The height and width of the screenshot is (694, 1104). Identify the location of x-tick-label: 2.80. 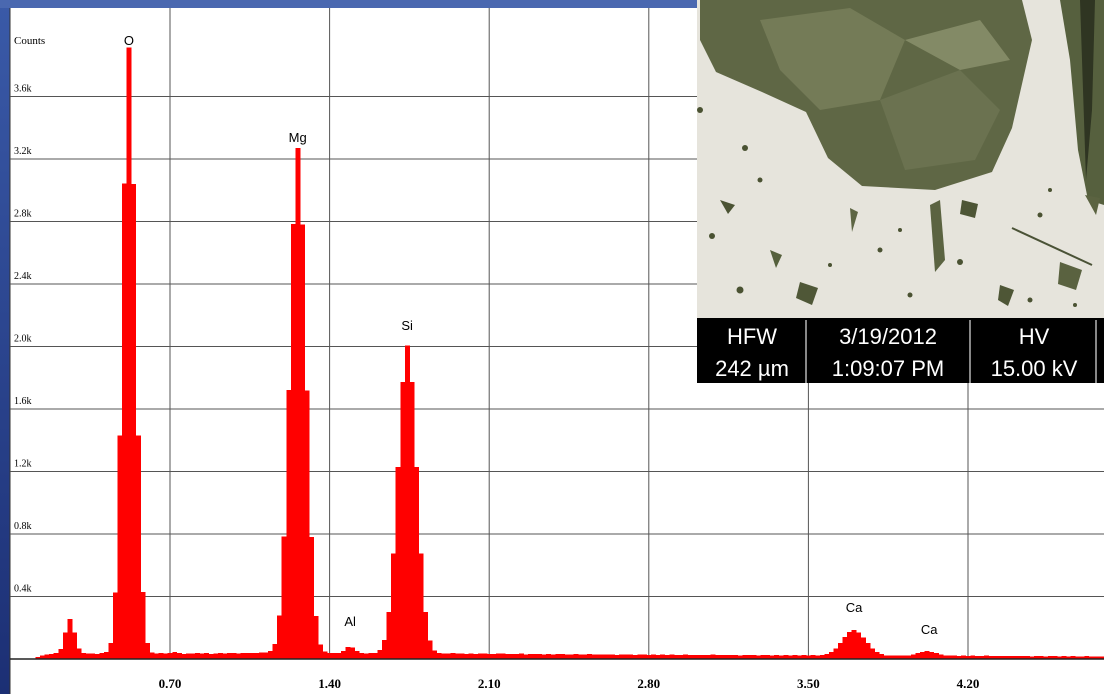
(648, 683).